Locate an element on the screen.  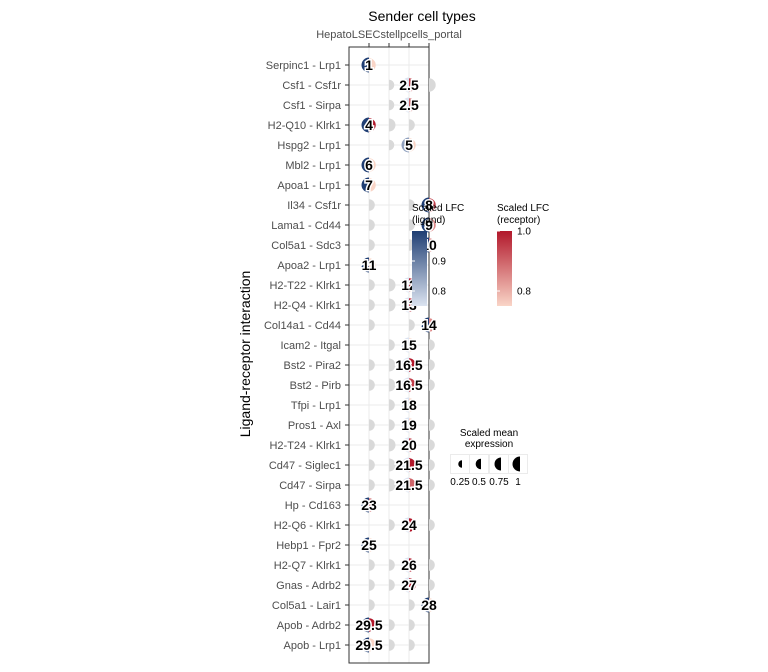
y-tick-label: Col5a1 - Sdc3 is located at coordinates (306, 246).